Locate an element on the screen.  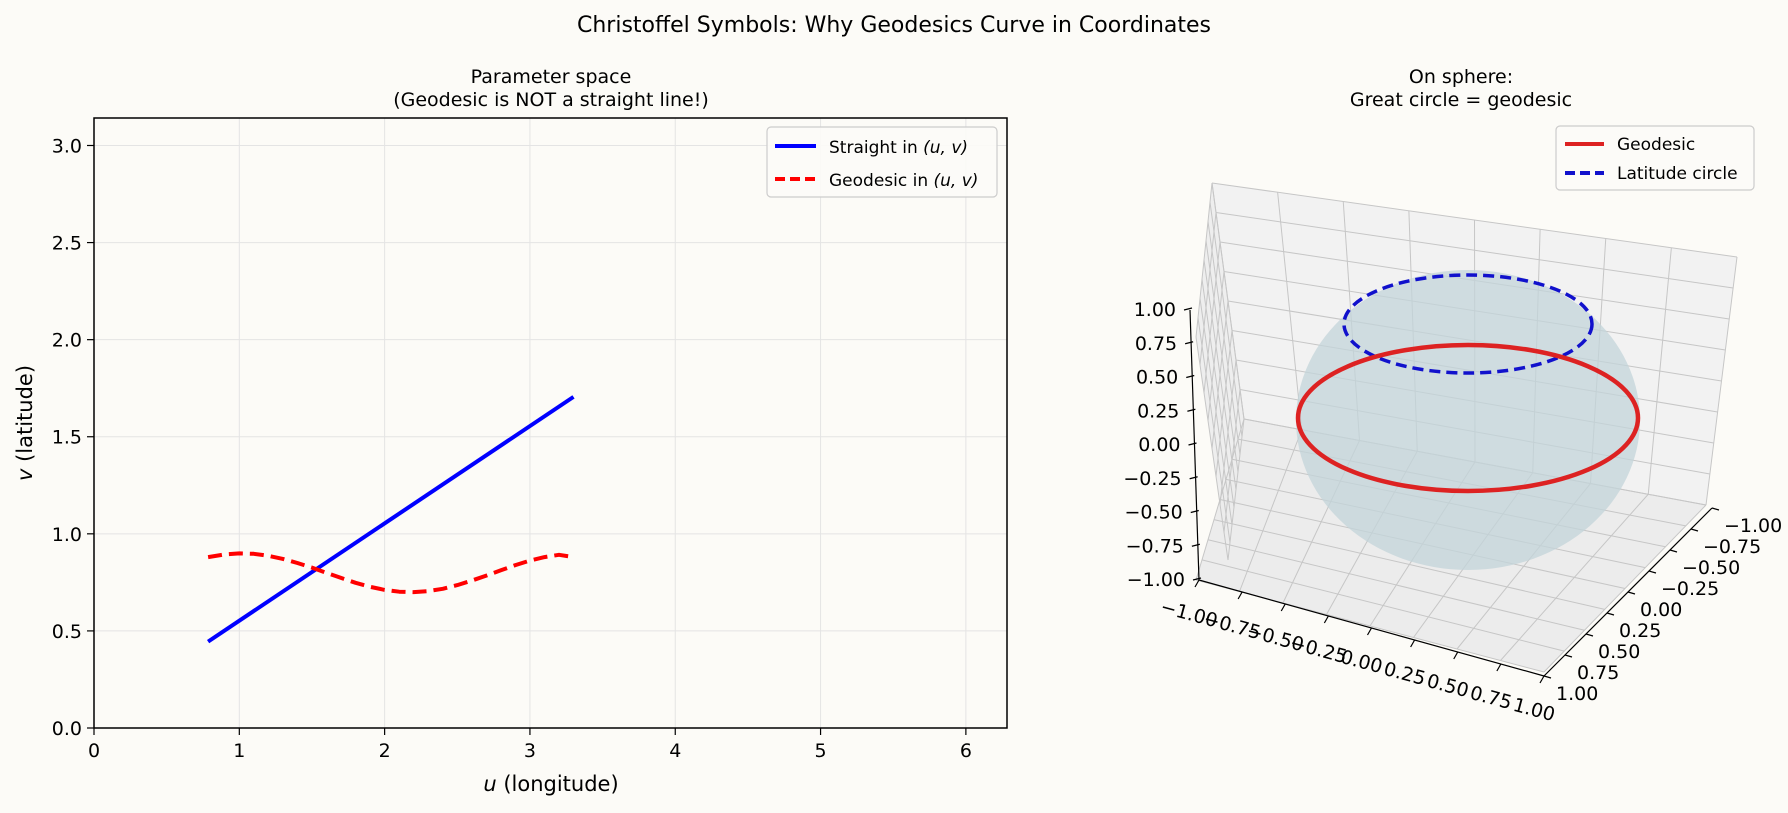
left-legend: Straight in (u, v) Geodesic in (u, v) is located at coordinates (882, 162).